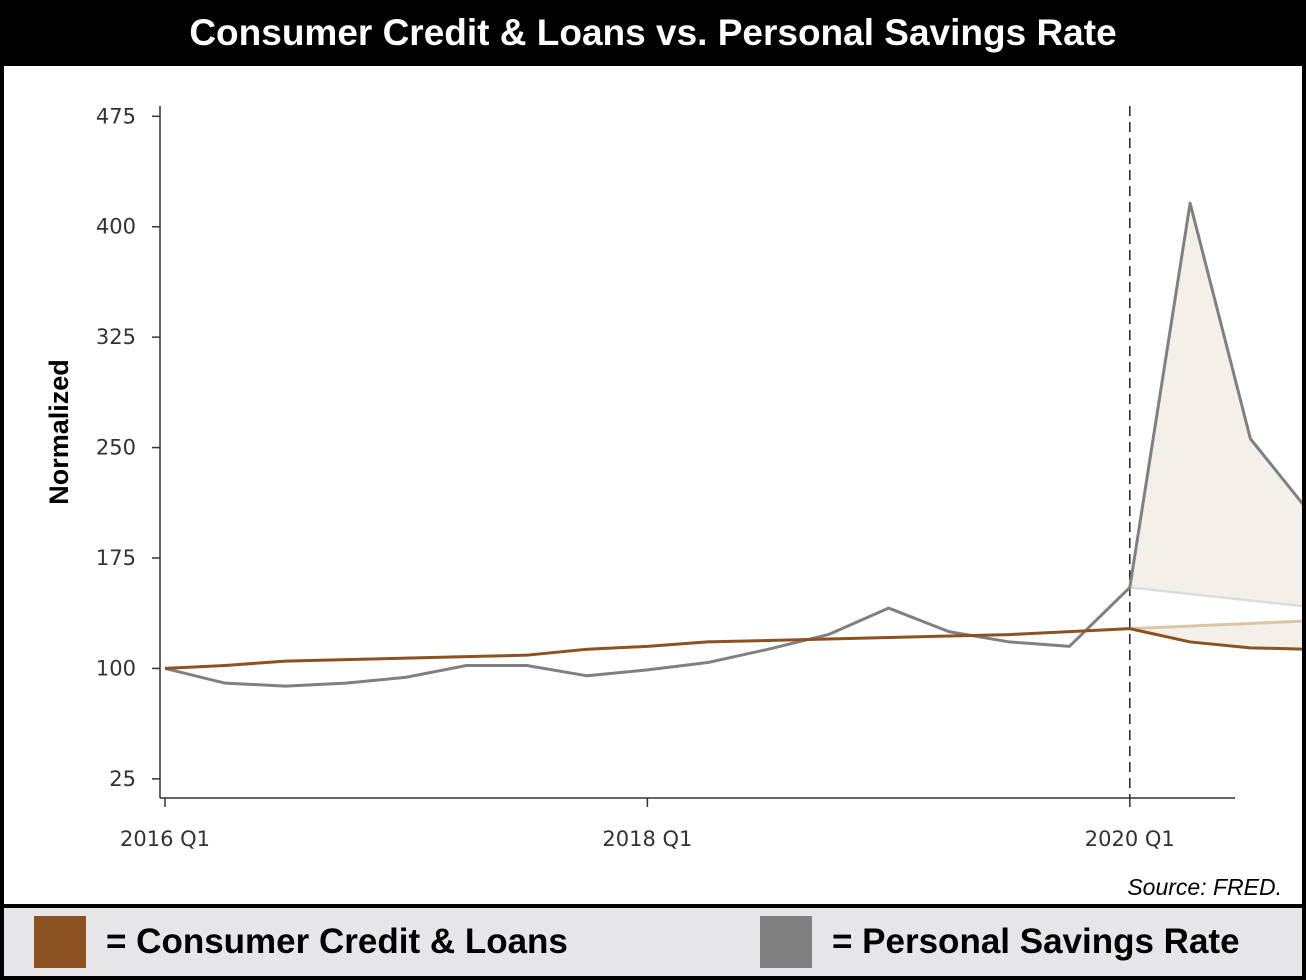 The image size is (1306, 980). I want to click on x-tick-label-2016-Q1: 2016 Q1, so click(165, 839).